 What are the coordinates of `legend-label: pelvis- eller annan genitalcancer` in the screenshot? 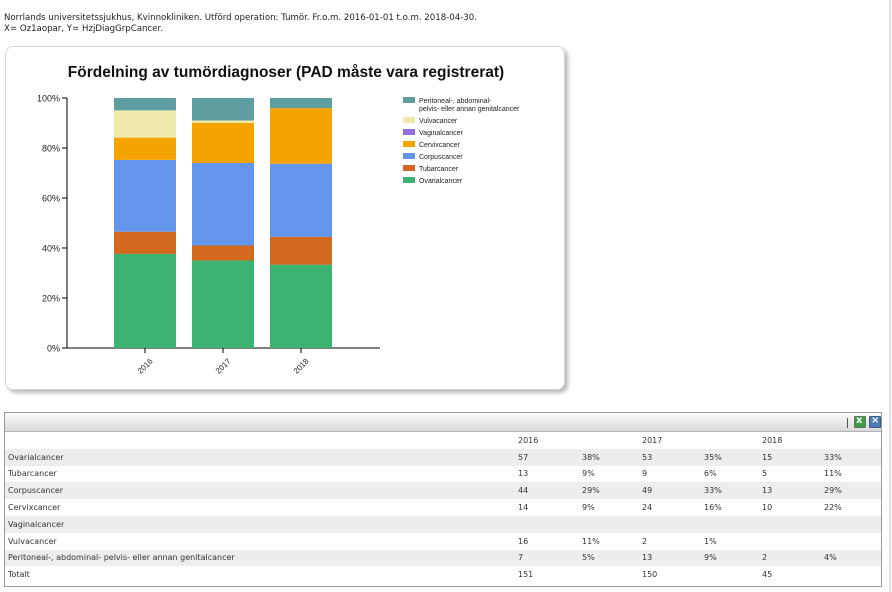 It's located at (469, 109).